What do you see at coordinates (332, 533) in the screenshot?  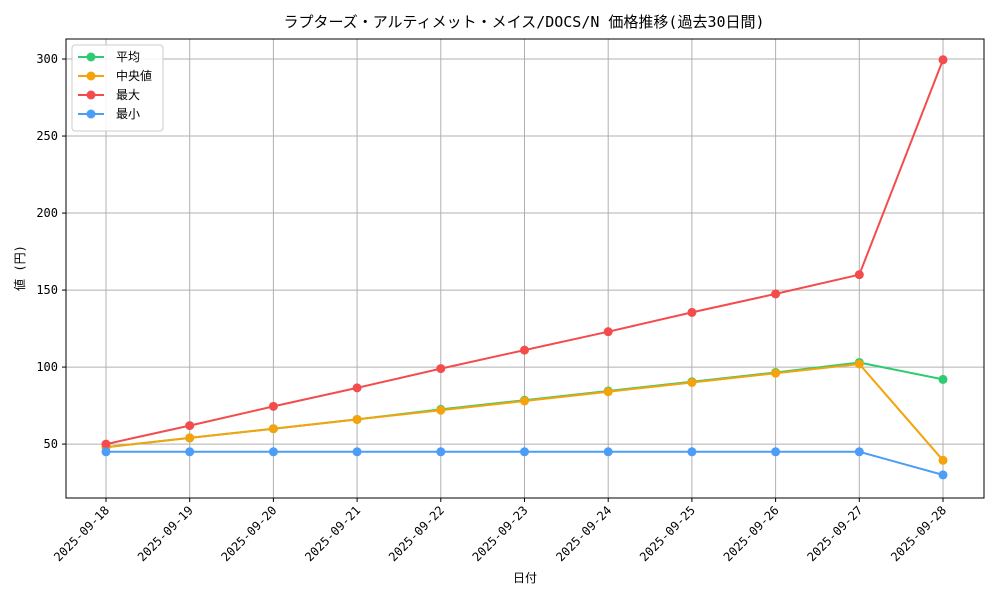 I see `x-tick-label: 2025-09-21` at bounding box center [332, 533].